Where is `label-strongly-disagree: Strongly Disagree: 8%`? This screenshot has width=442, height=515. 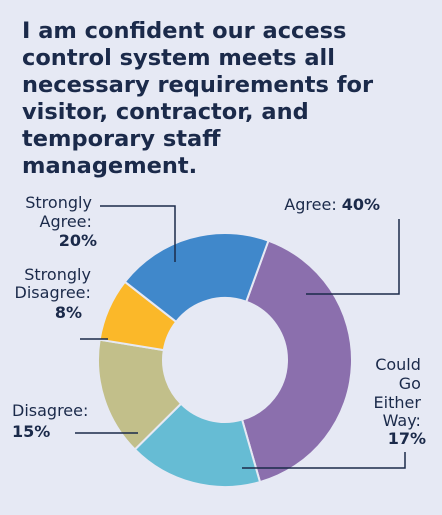
label-strongly-disagree: Strongly Disagree: 8% is located at coordinates (55, 293).